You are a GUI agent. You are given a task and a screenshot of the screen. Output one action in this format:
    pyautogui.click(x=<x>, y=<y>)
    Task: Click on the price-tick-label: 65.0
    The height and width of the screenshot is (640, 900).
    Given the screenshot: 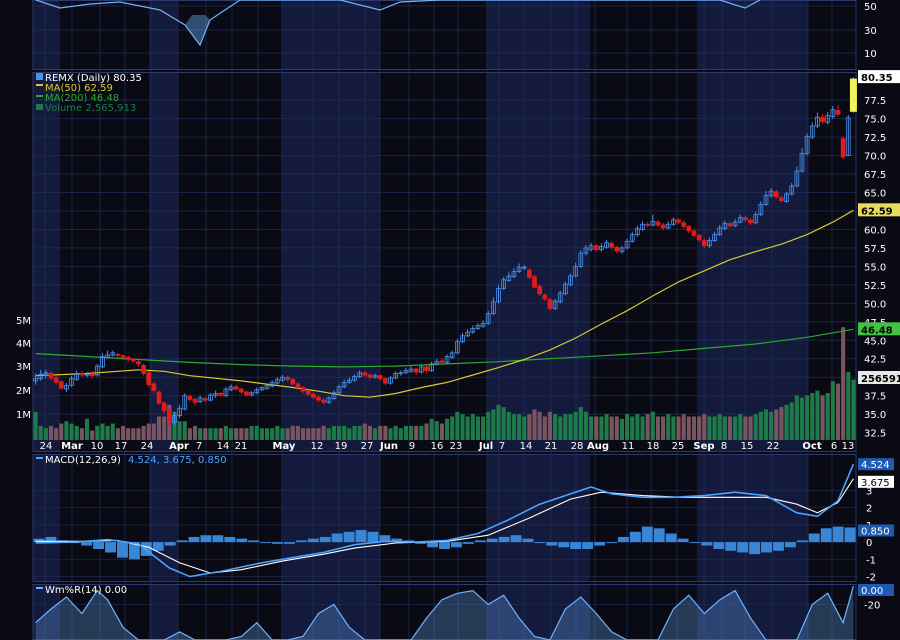 What is the action you would take?
    pyautogui.click(x=875, y=194)
    